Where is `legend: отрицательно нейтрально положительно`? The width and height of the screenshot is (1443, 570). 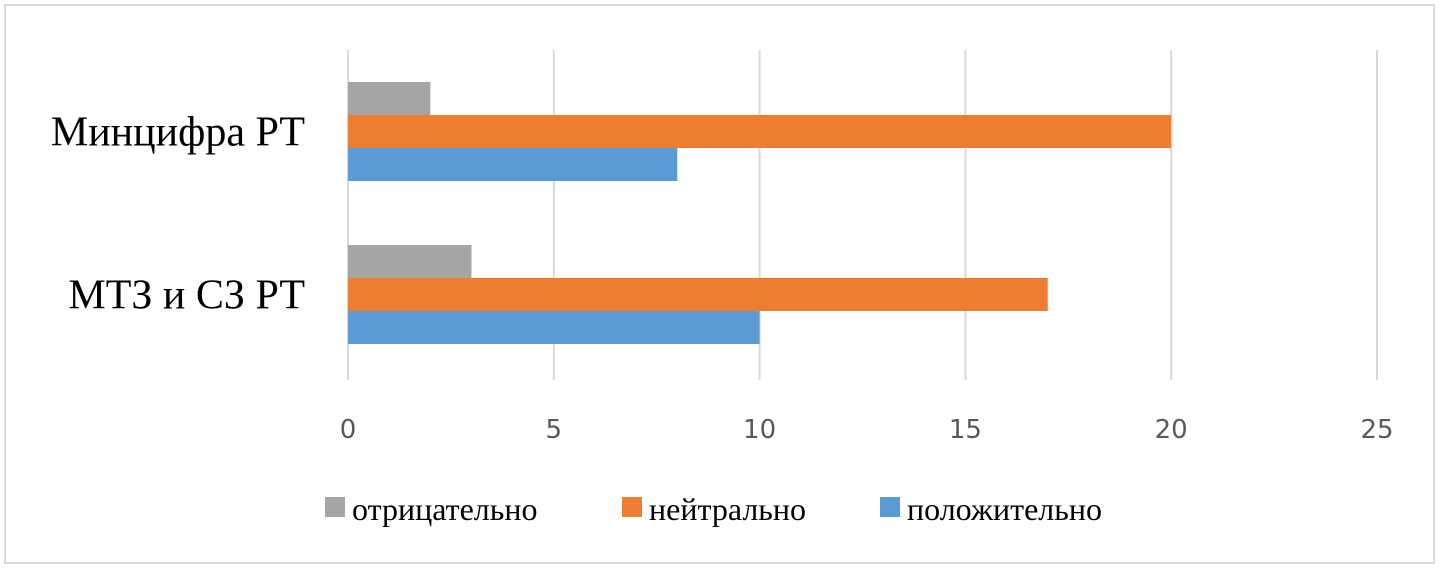 legend: отрицательно нейтрально положительно is located at coordinates (713, 509).